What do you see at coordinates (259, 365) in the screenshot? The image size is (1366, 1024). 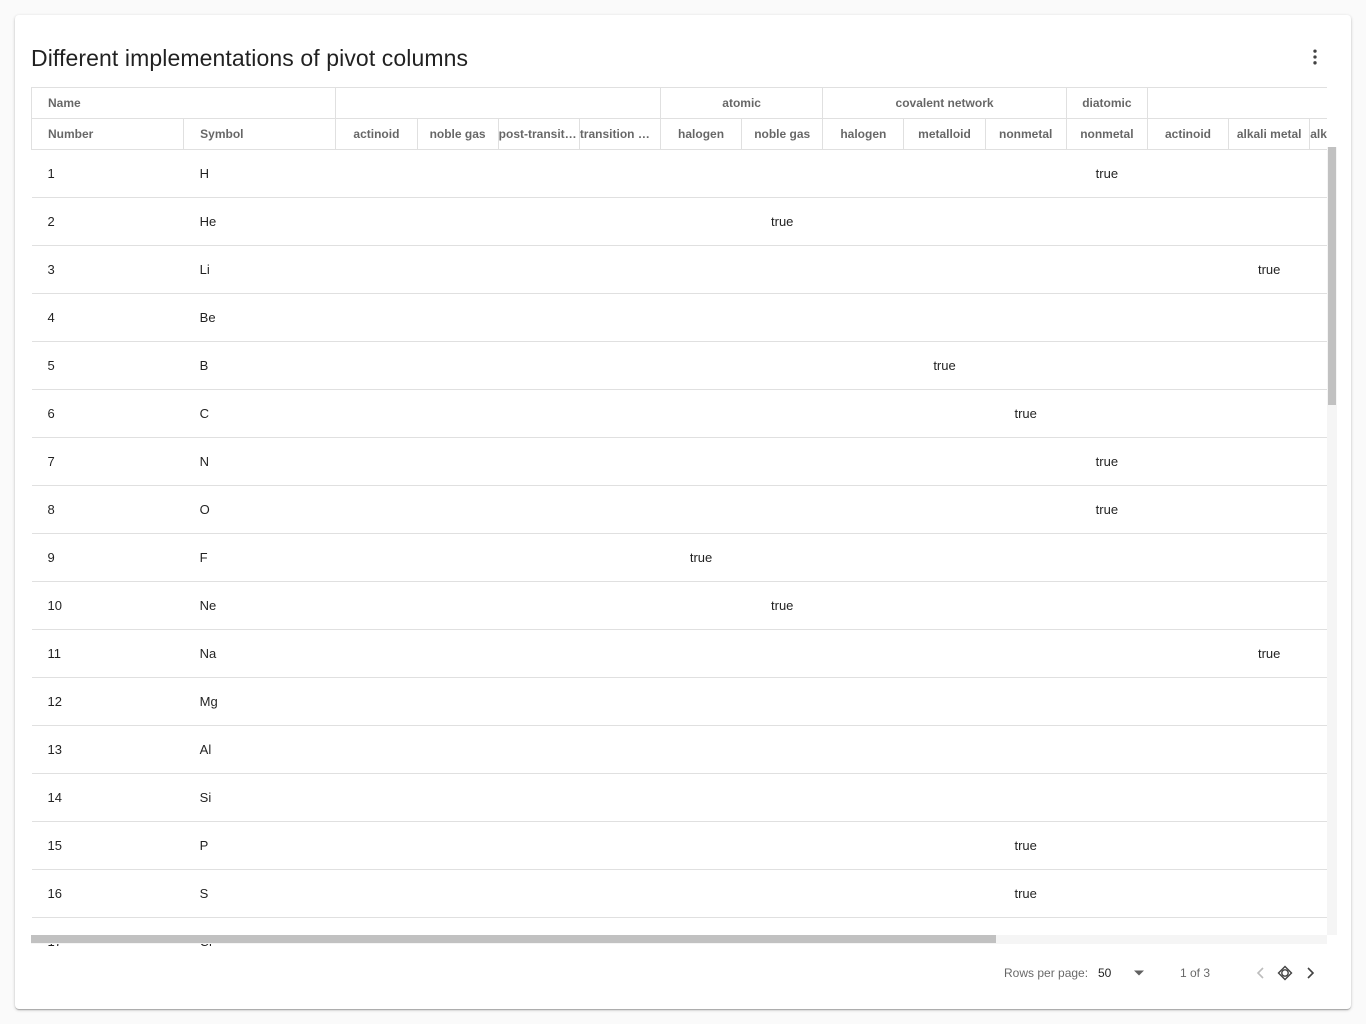 I see `cell-symbol: B` at bounding box center [259, 365].